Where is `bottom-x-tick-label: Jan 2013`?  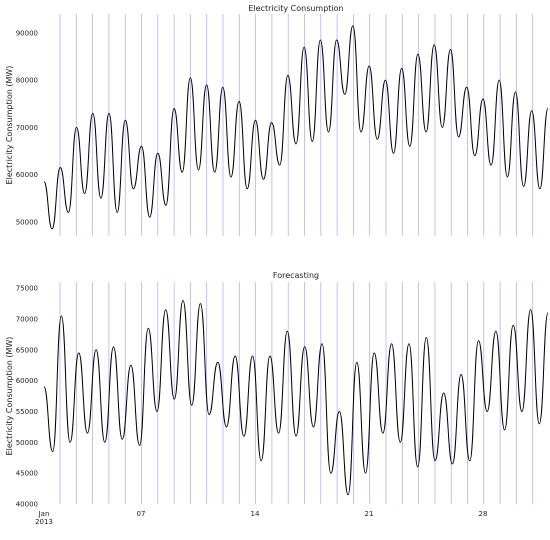
bottom-x-tick-label: Jan 2013 is located at coordinates (44, 518).